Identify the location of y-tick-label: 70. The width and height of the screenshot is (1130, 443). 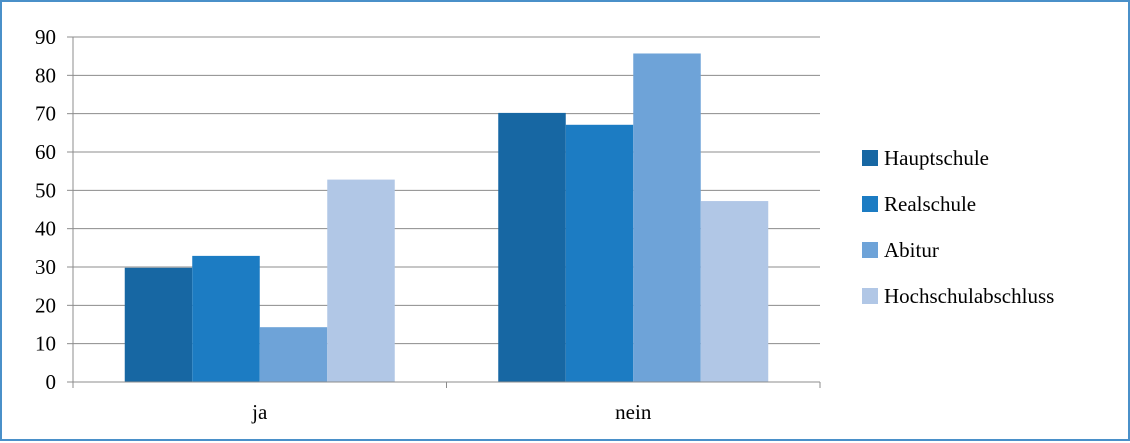
(45, 114).